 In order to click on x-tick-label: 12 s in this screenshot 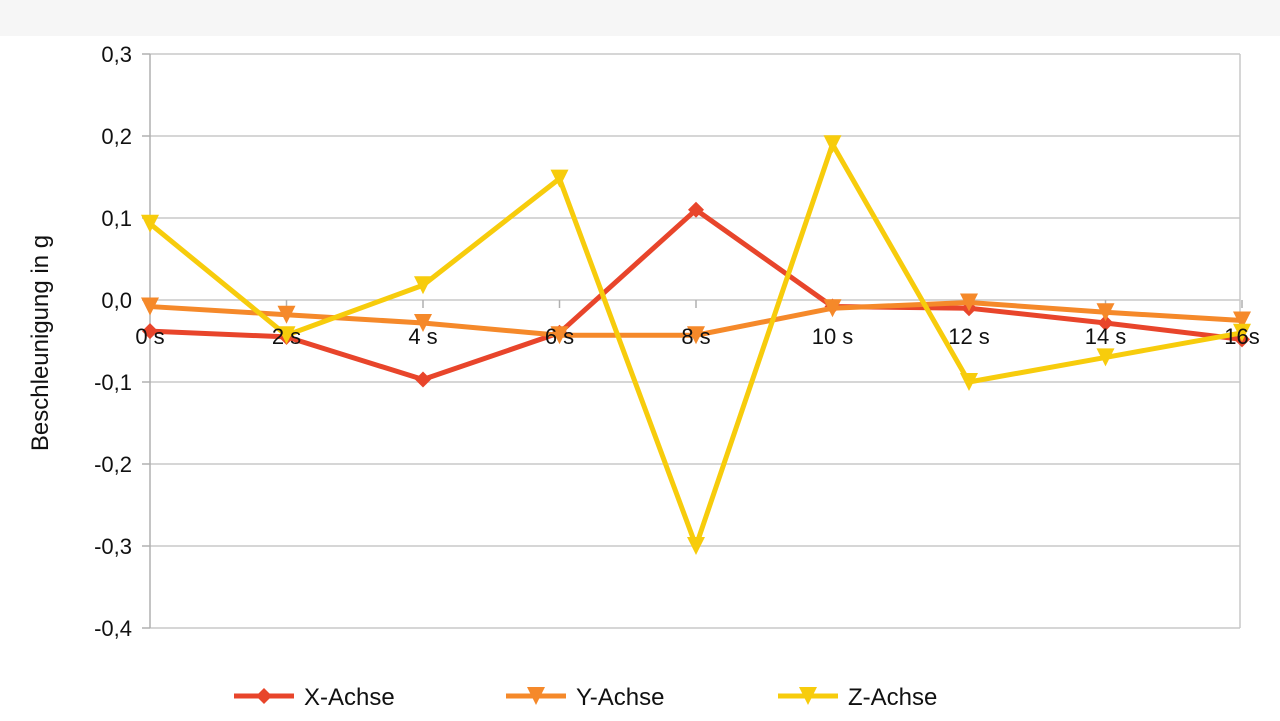, I will do `click(969, 336)`.